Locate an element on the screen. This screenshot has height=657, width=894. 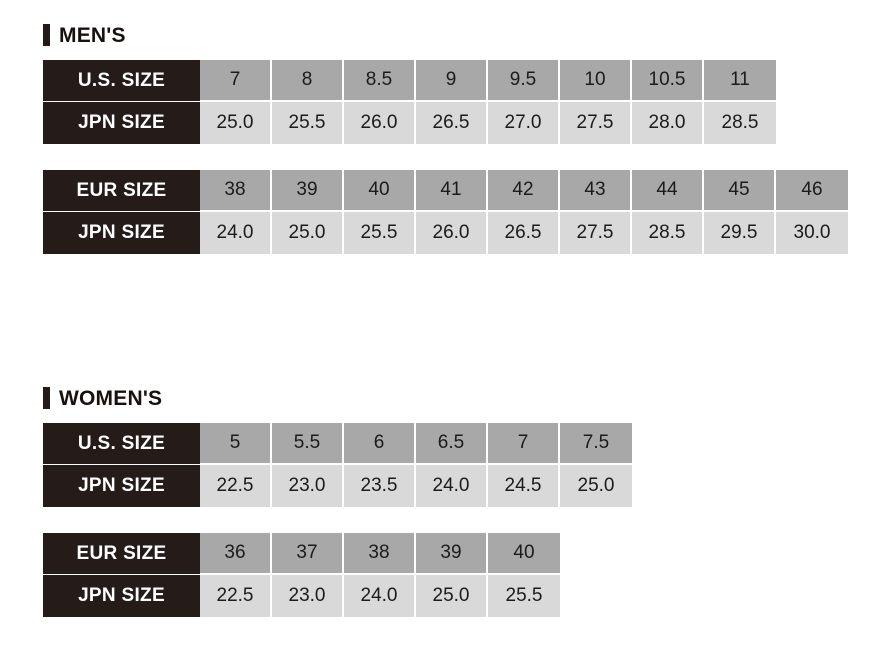
size-cell: 5 is located at coordinates (236, 444).